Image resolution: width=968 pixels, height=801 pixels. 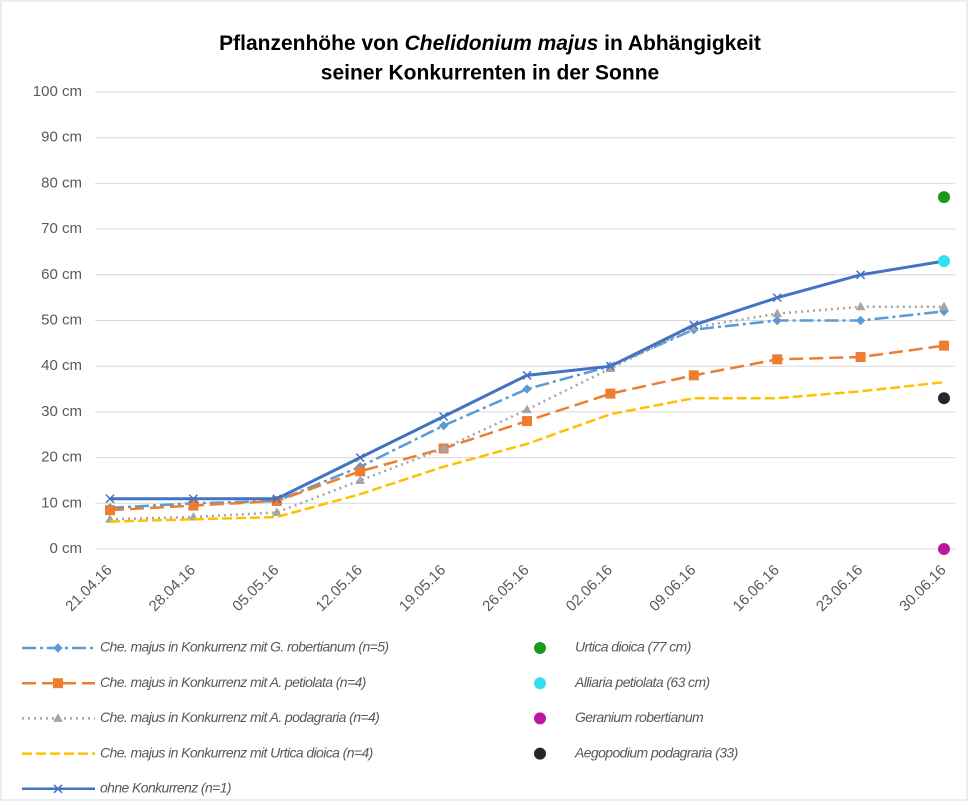 I want to click on y-tick-label: 40 cm, so click(x=61, y=365).